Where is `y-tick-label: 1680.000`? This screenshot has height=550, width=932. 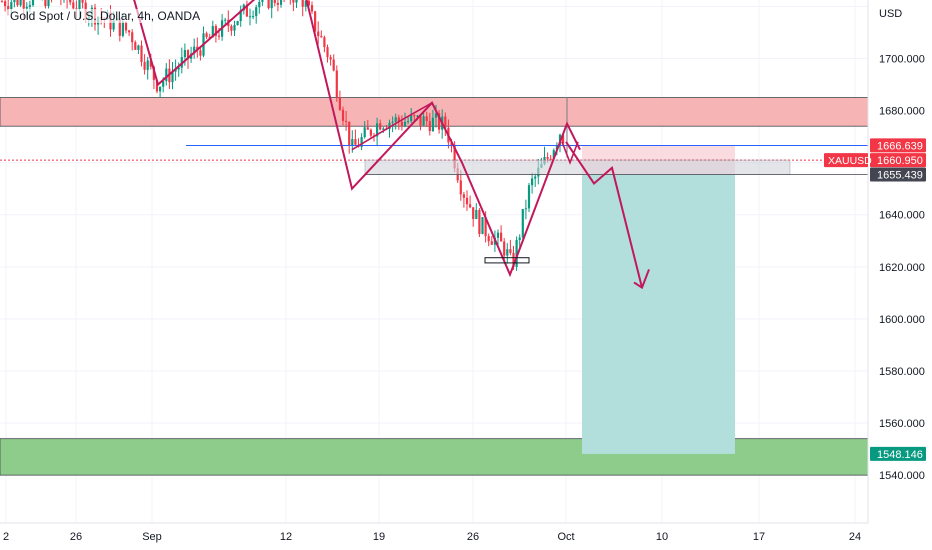
y-tick-label: 1680.000 is located at coordinates (902, 112).